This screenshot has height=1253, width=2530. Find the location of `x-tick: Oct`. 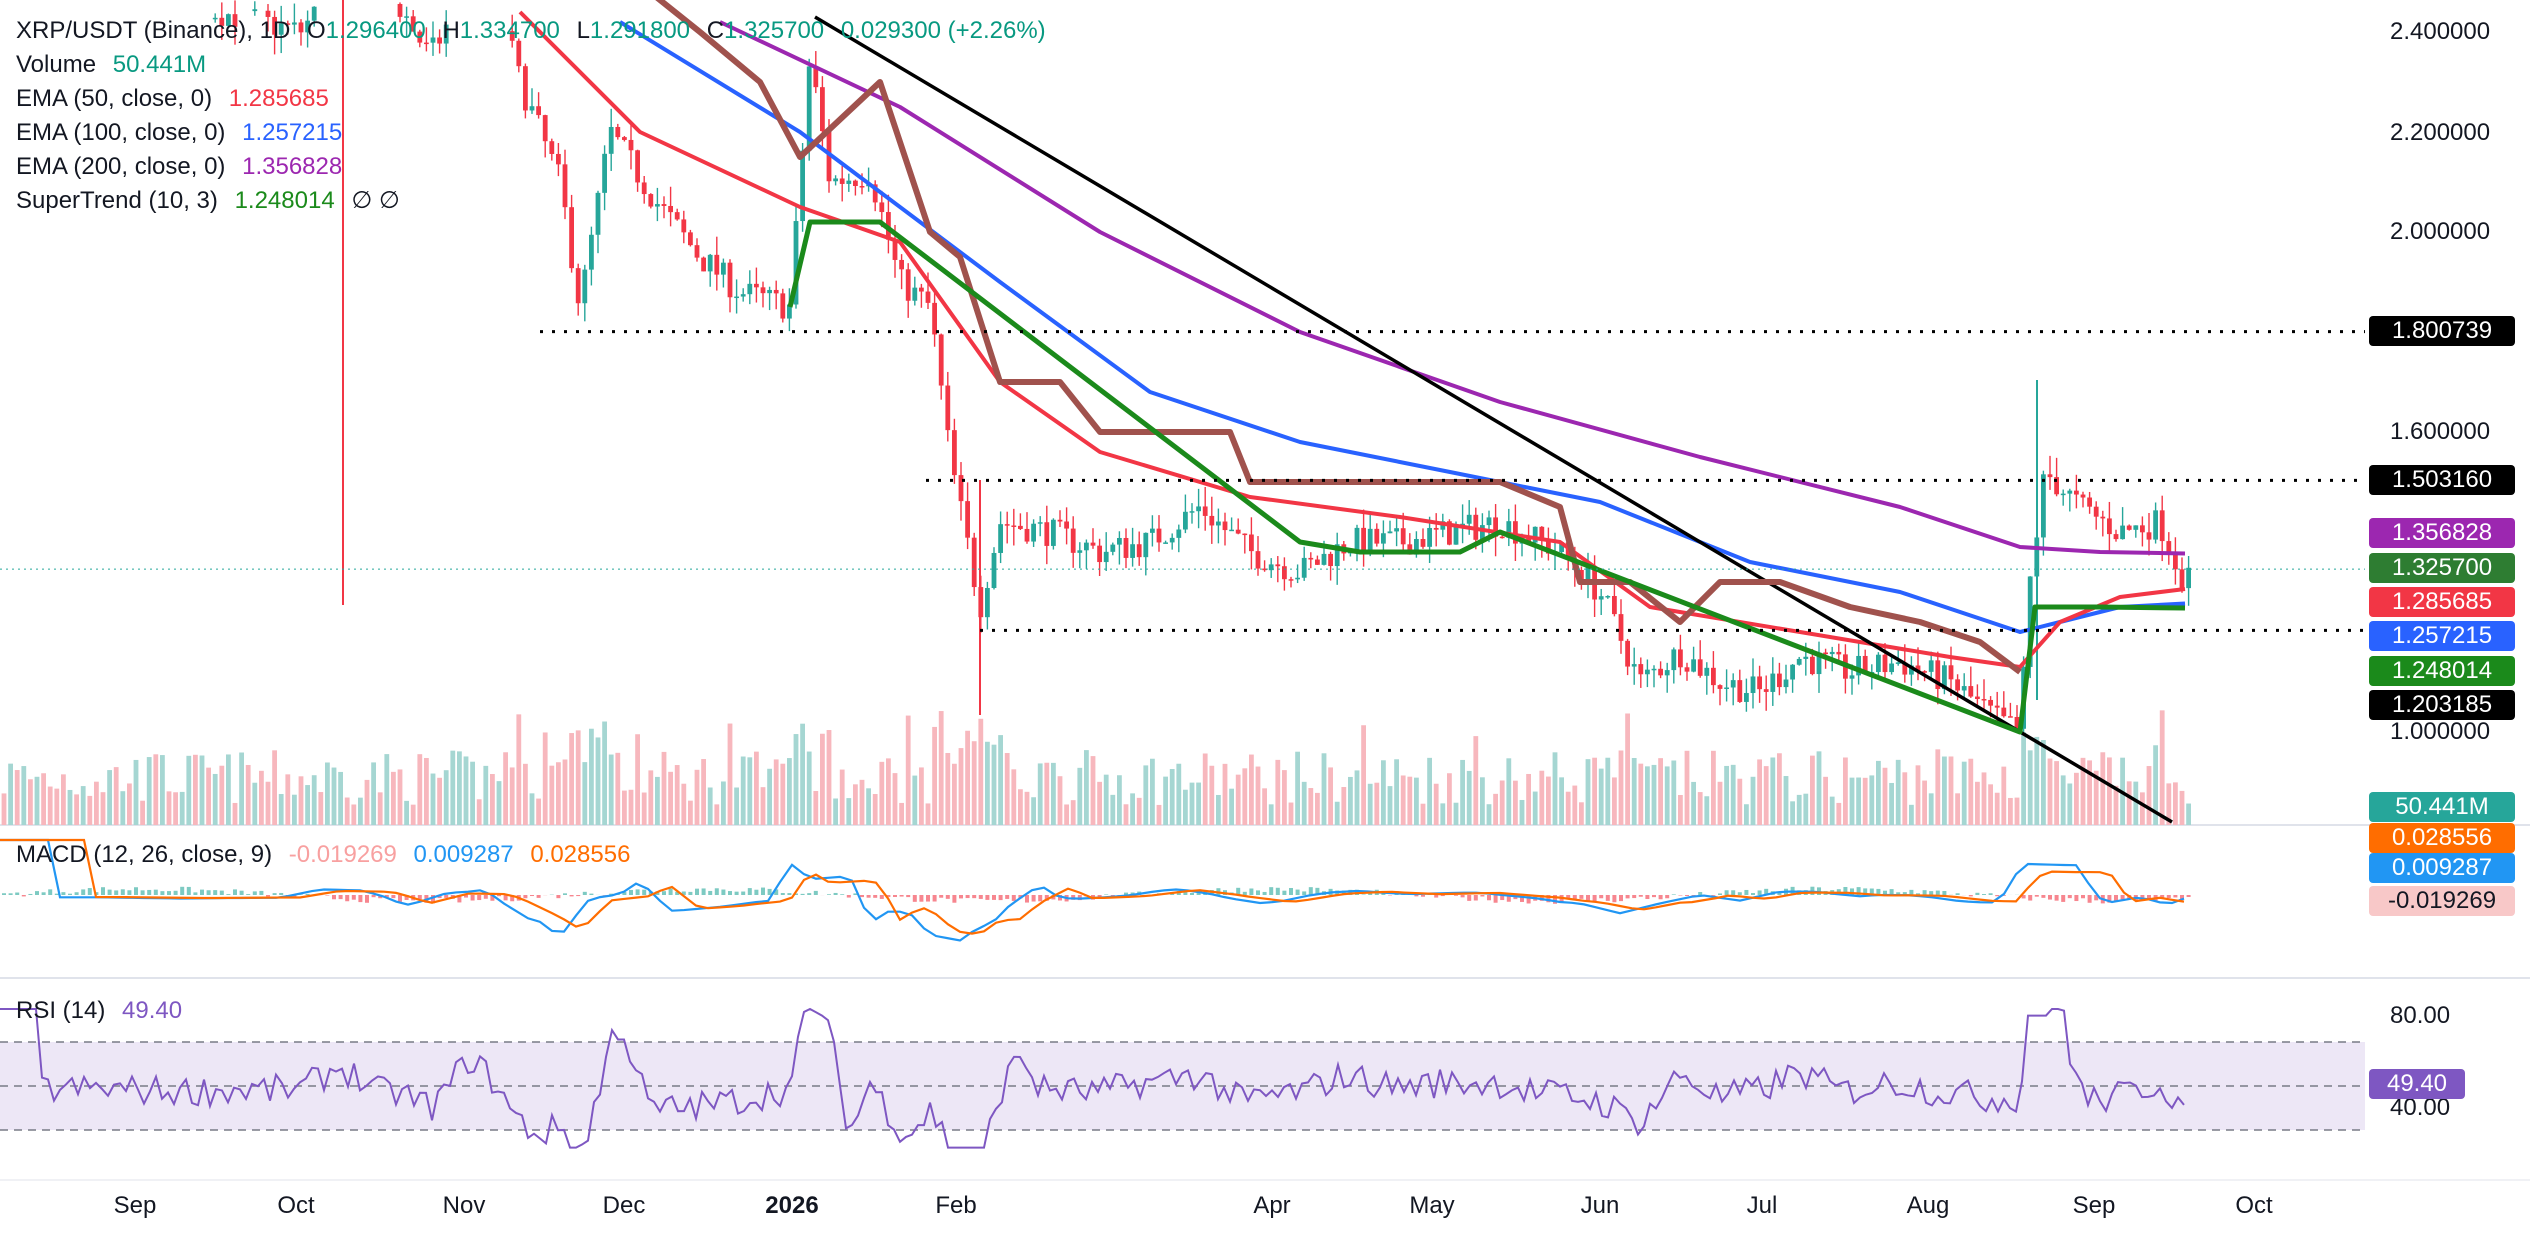

x-tick: Oct is located at coordinates (296, 1205).